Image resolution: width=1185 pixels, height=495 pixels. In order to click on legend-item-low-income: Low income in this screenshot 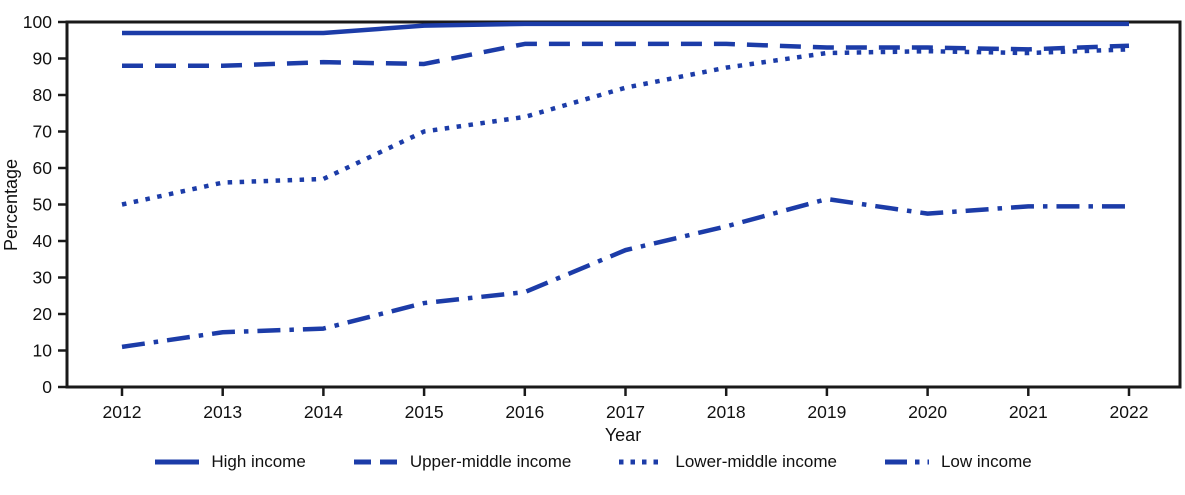, I will do `click(957, 462)`.